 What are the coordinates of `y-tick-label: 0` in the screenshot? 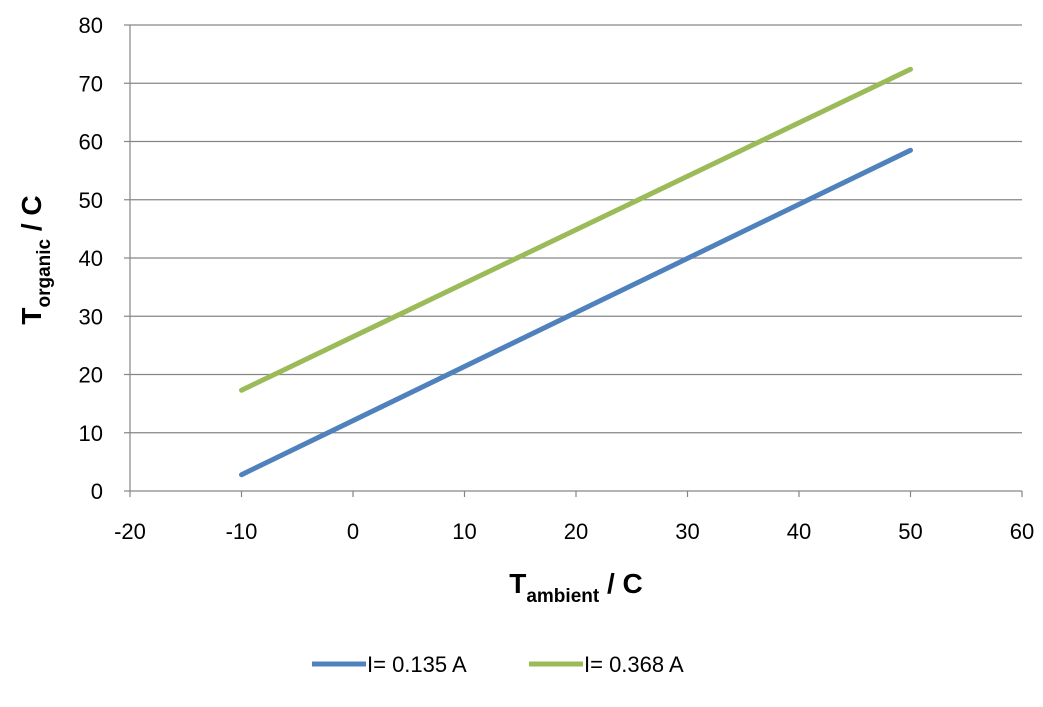 It's located at (97, 491).